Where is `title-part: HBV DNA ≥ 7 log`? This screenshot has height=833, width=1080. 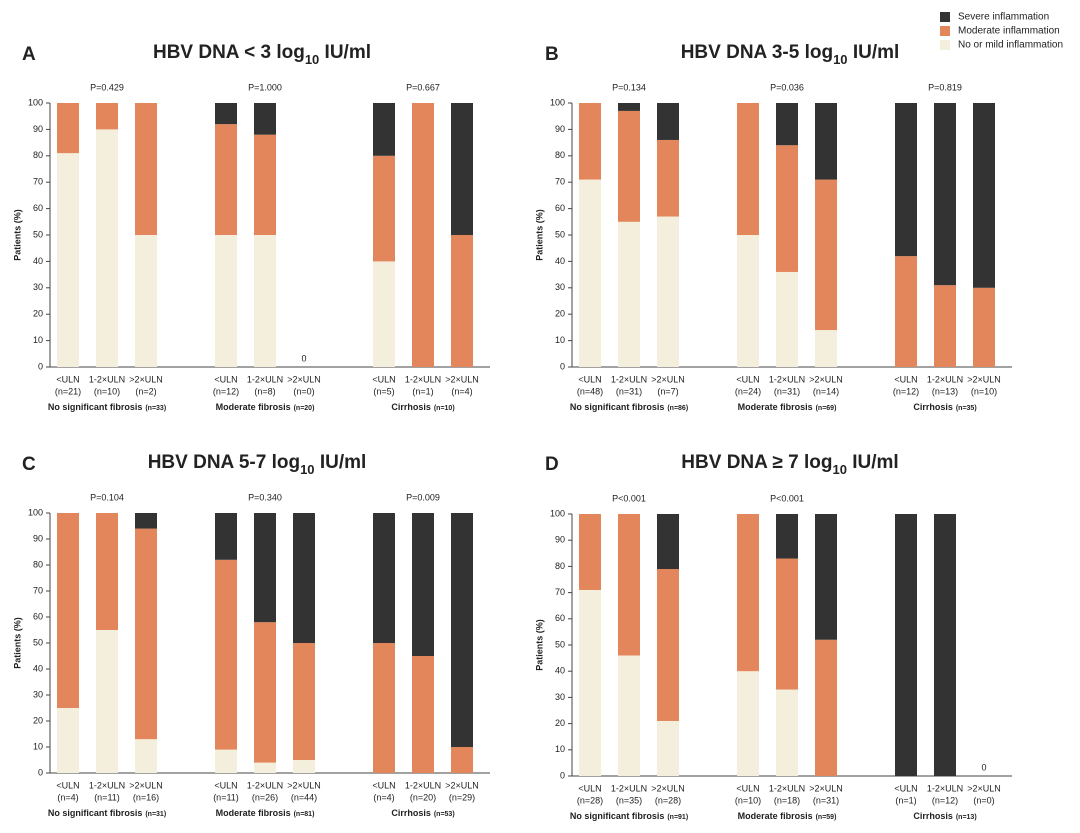 title-part: HBV DNA ≥ 7 log is located at coordinates (756, 462).